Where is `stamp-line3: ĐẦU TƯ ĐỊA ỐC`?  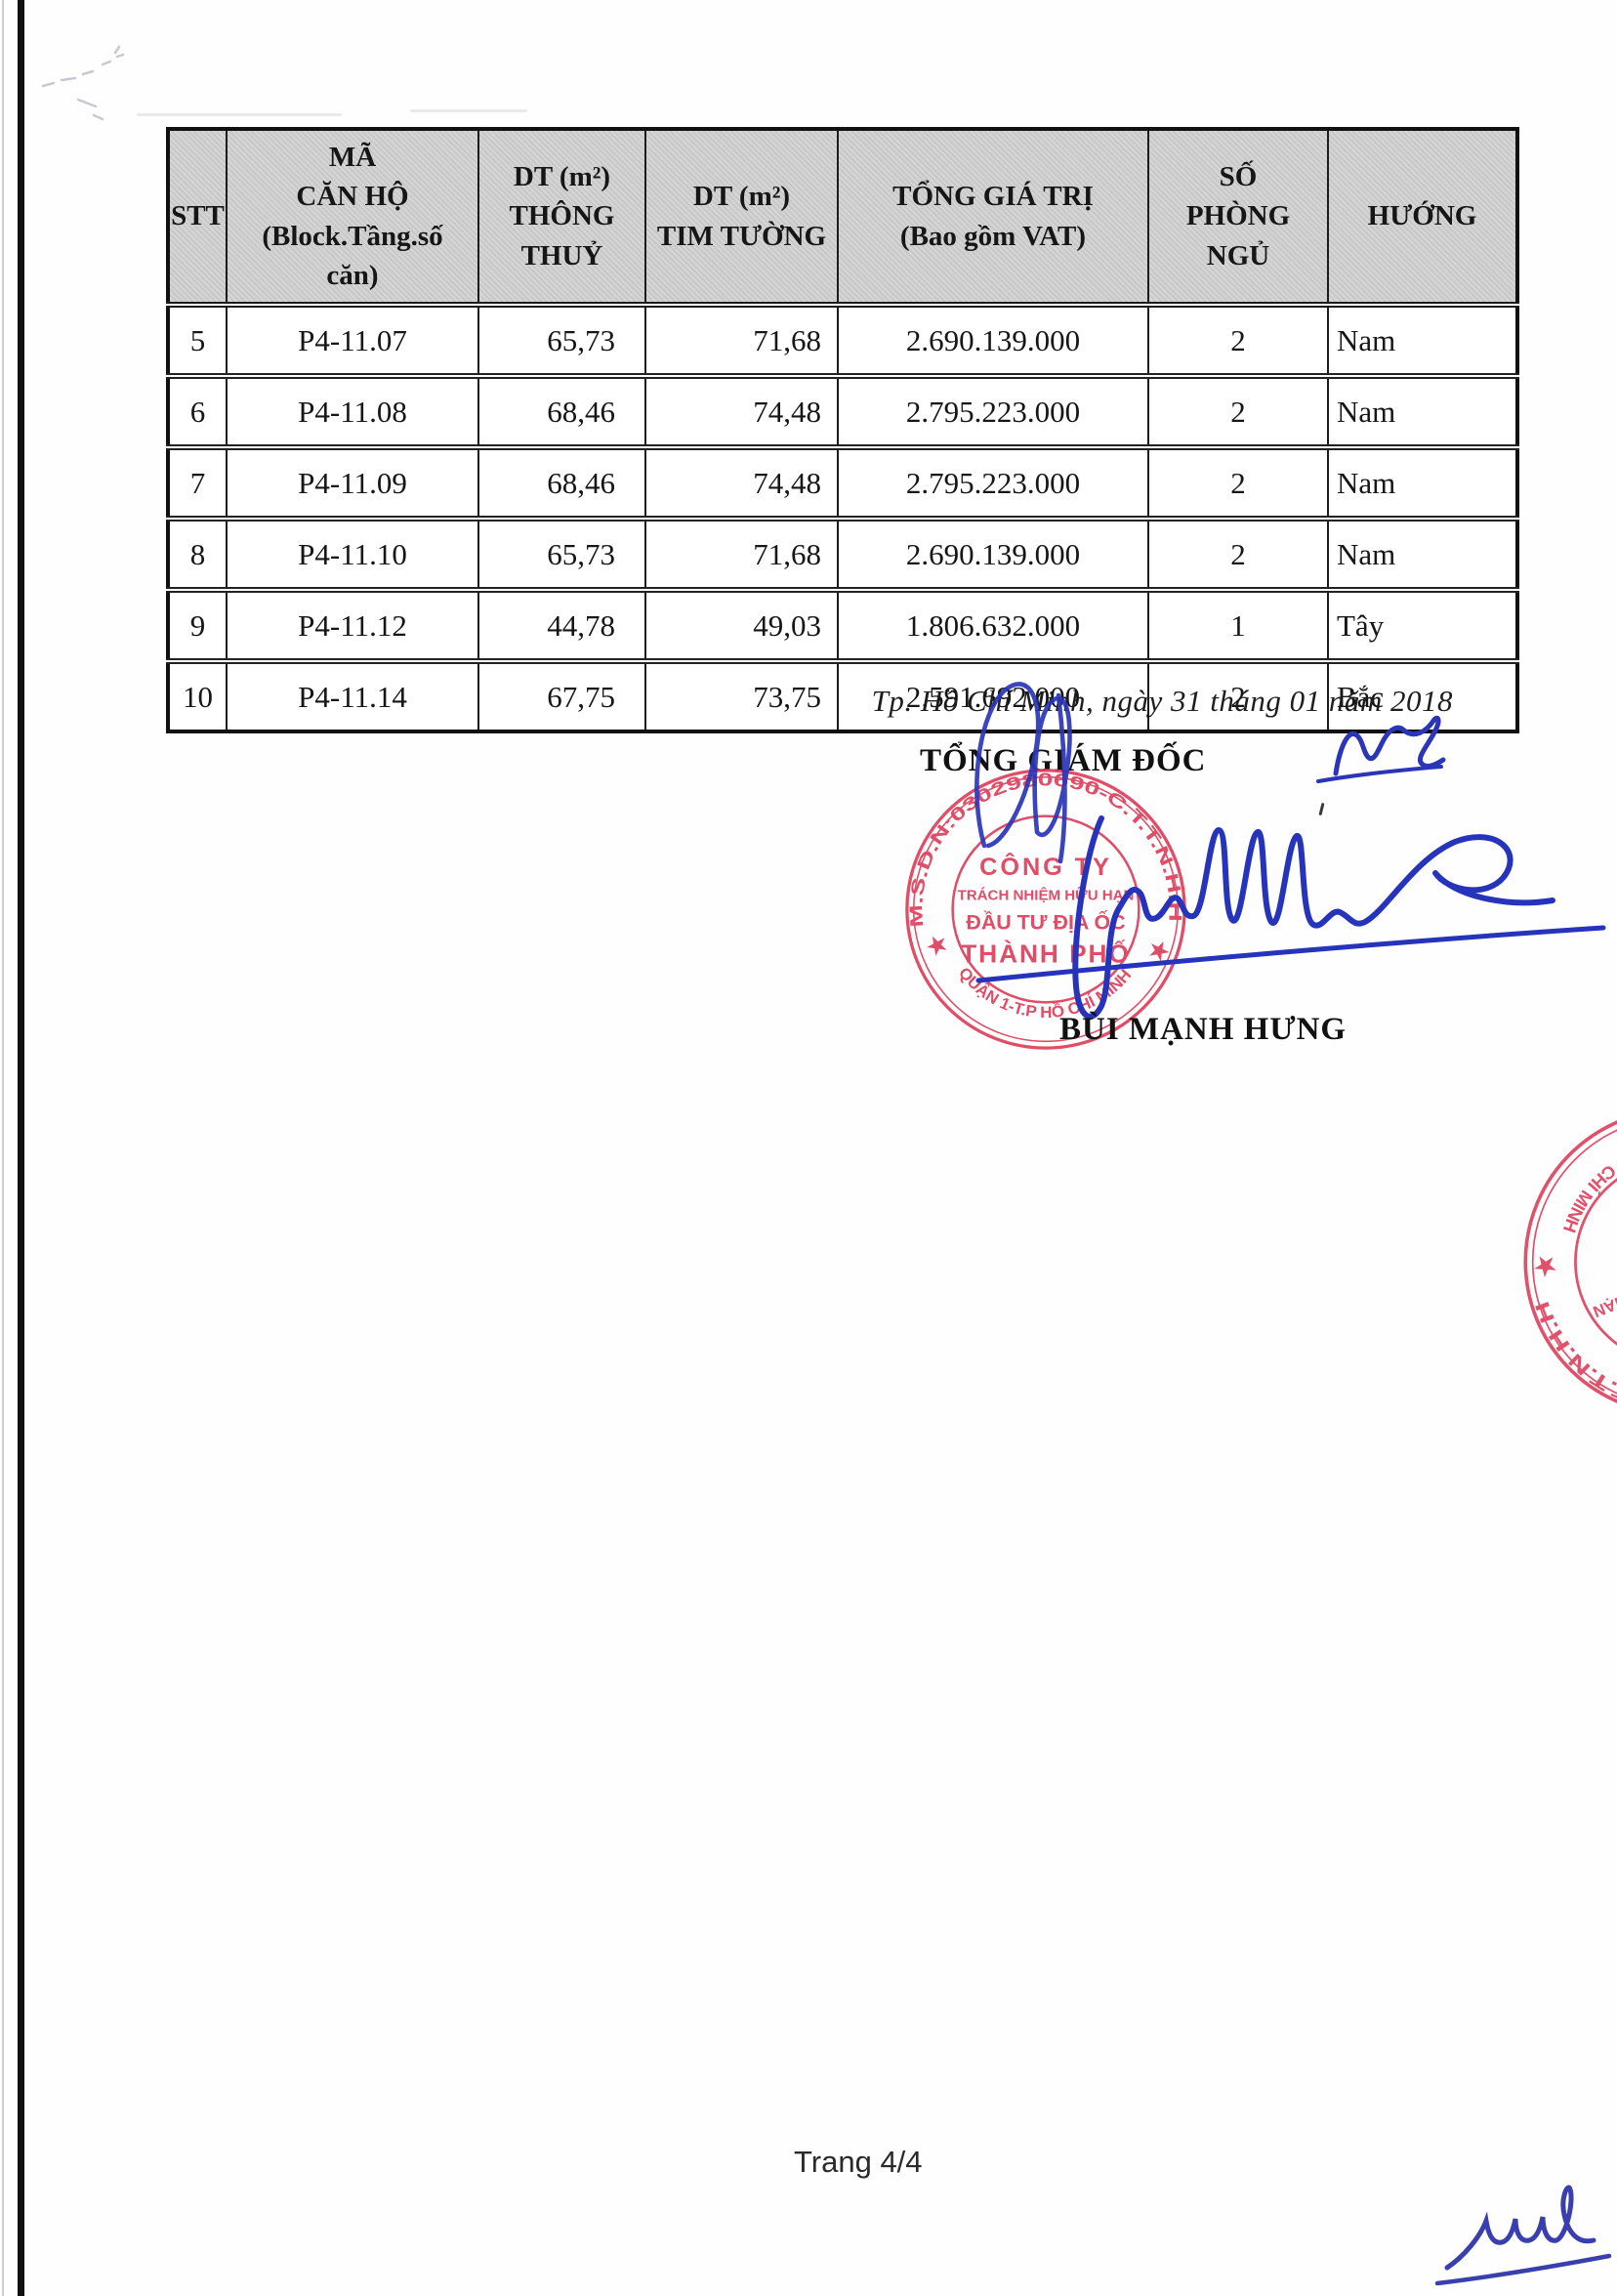
stamp-line3: ĐẦU TƯ ĐỊA ỐC is located at coordinates (1046, 921).